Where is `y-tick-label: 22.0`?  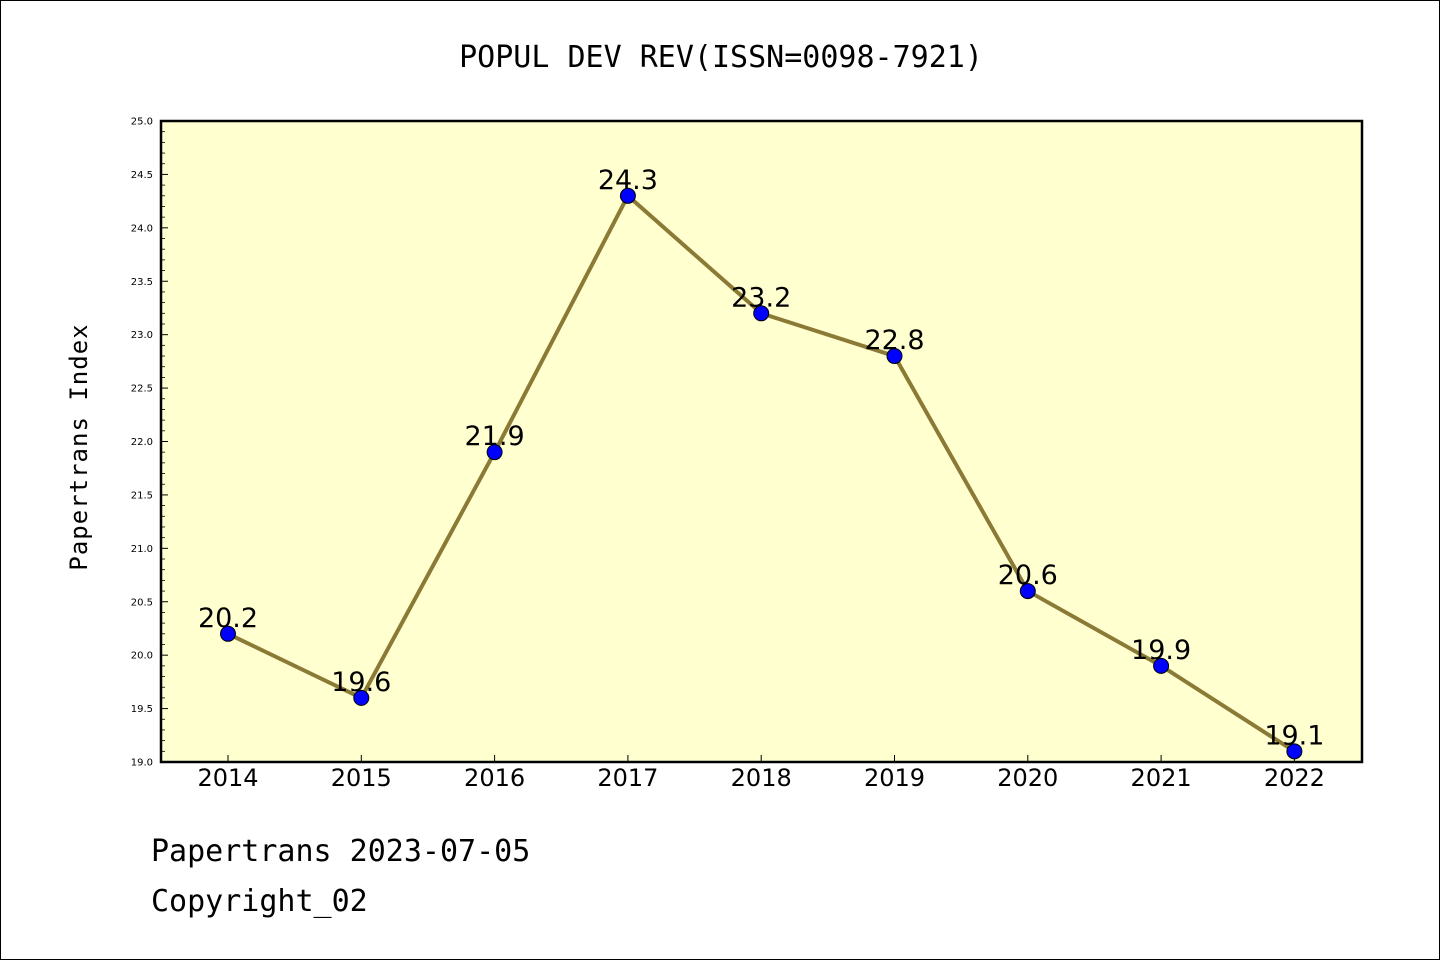 y-tick-label: 22.0 is located at coordinates (142, 442).